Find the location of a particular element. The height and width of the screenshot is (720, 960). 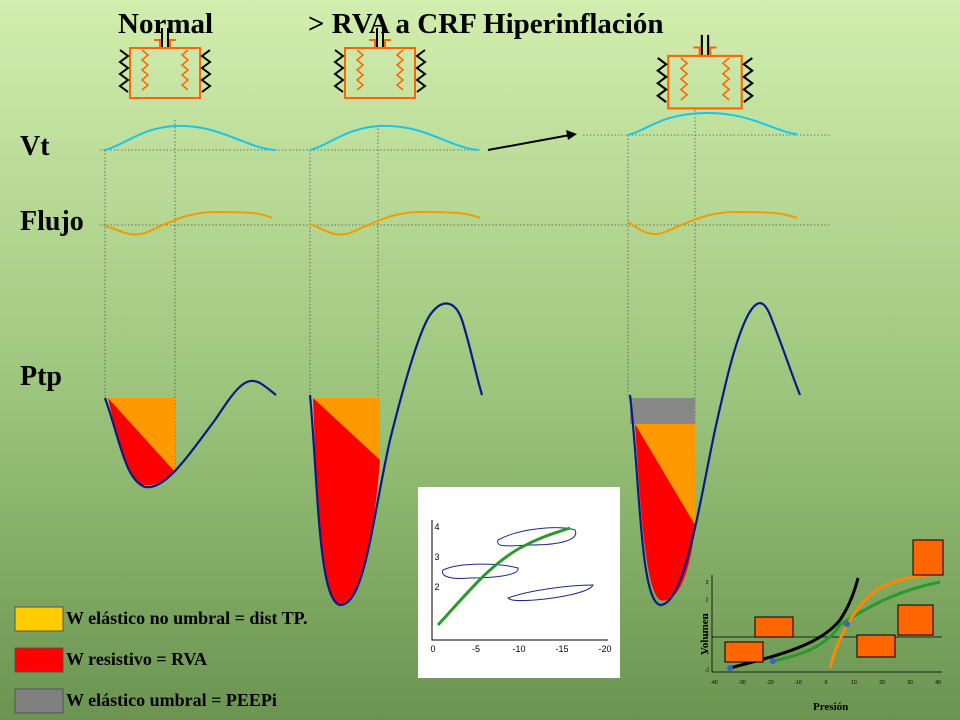

legend-label: W resistivo = RVA is located at coordinates (136, 659).